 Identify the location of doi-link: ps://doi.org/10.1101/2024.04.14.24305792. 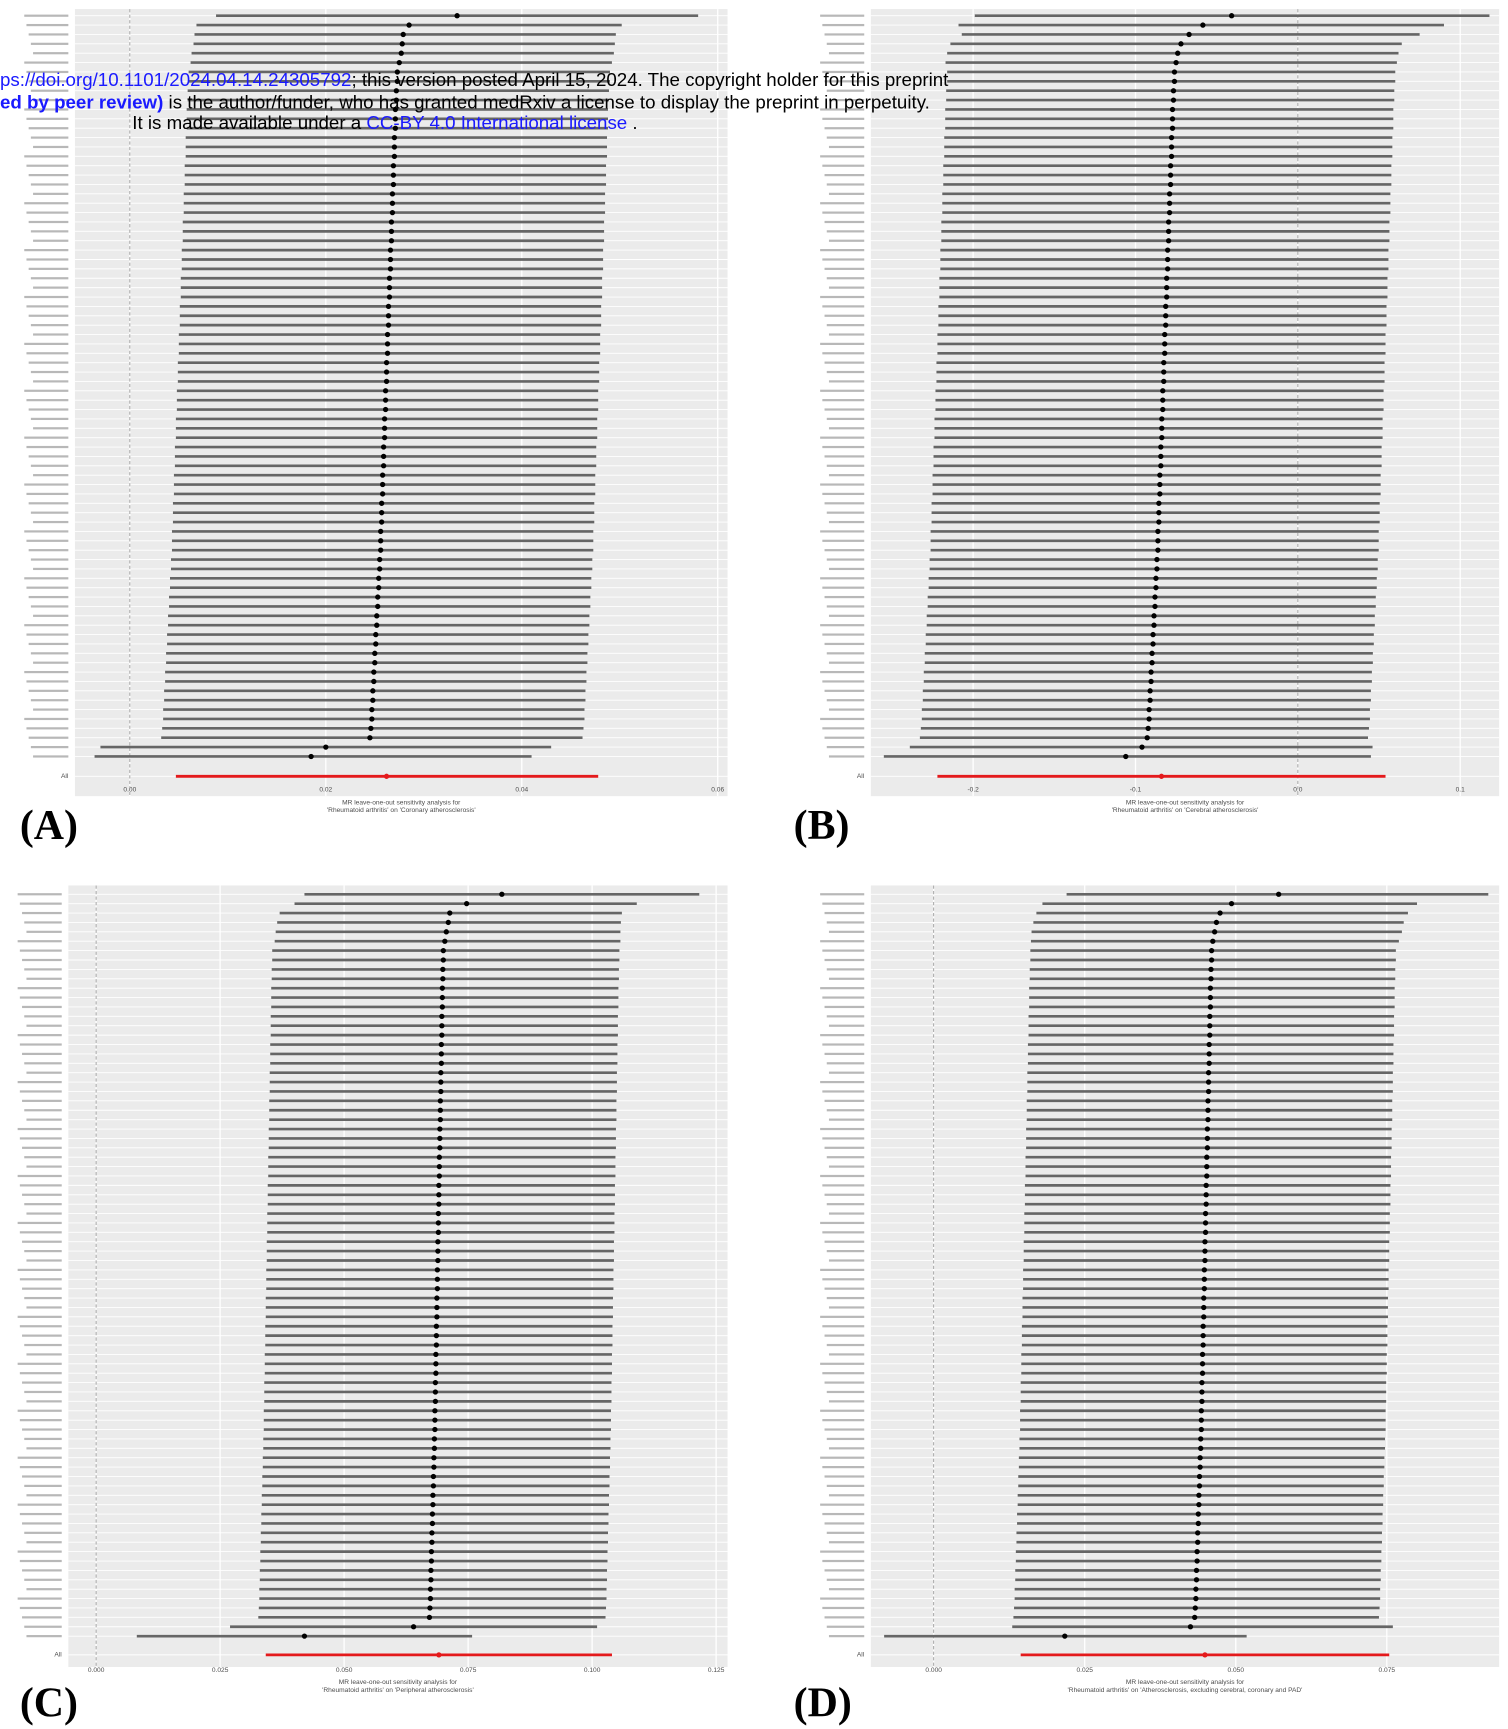
(175, 79).